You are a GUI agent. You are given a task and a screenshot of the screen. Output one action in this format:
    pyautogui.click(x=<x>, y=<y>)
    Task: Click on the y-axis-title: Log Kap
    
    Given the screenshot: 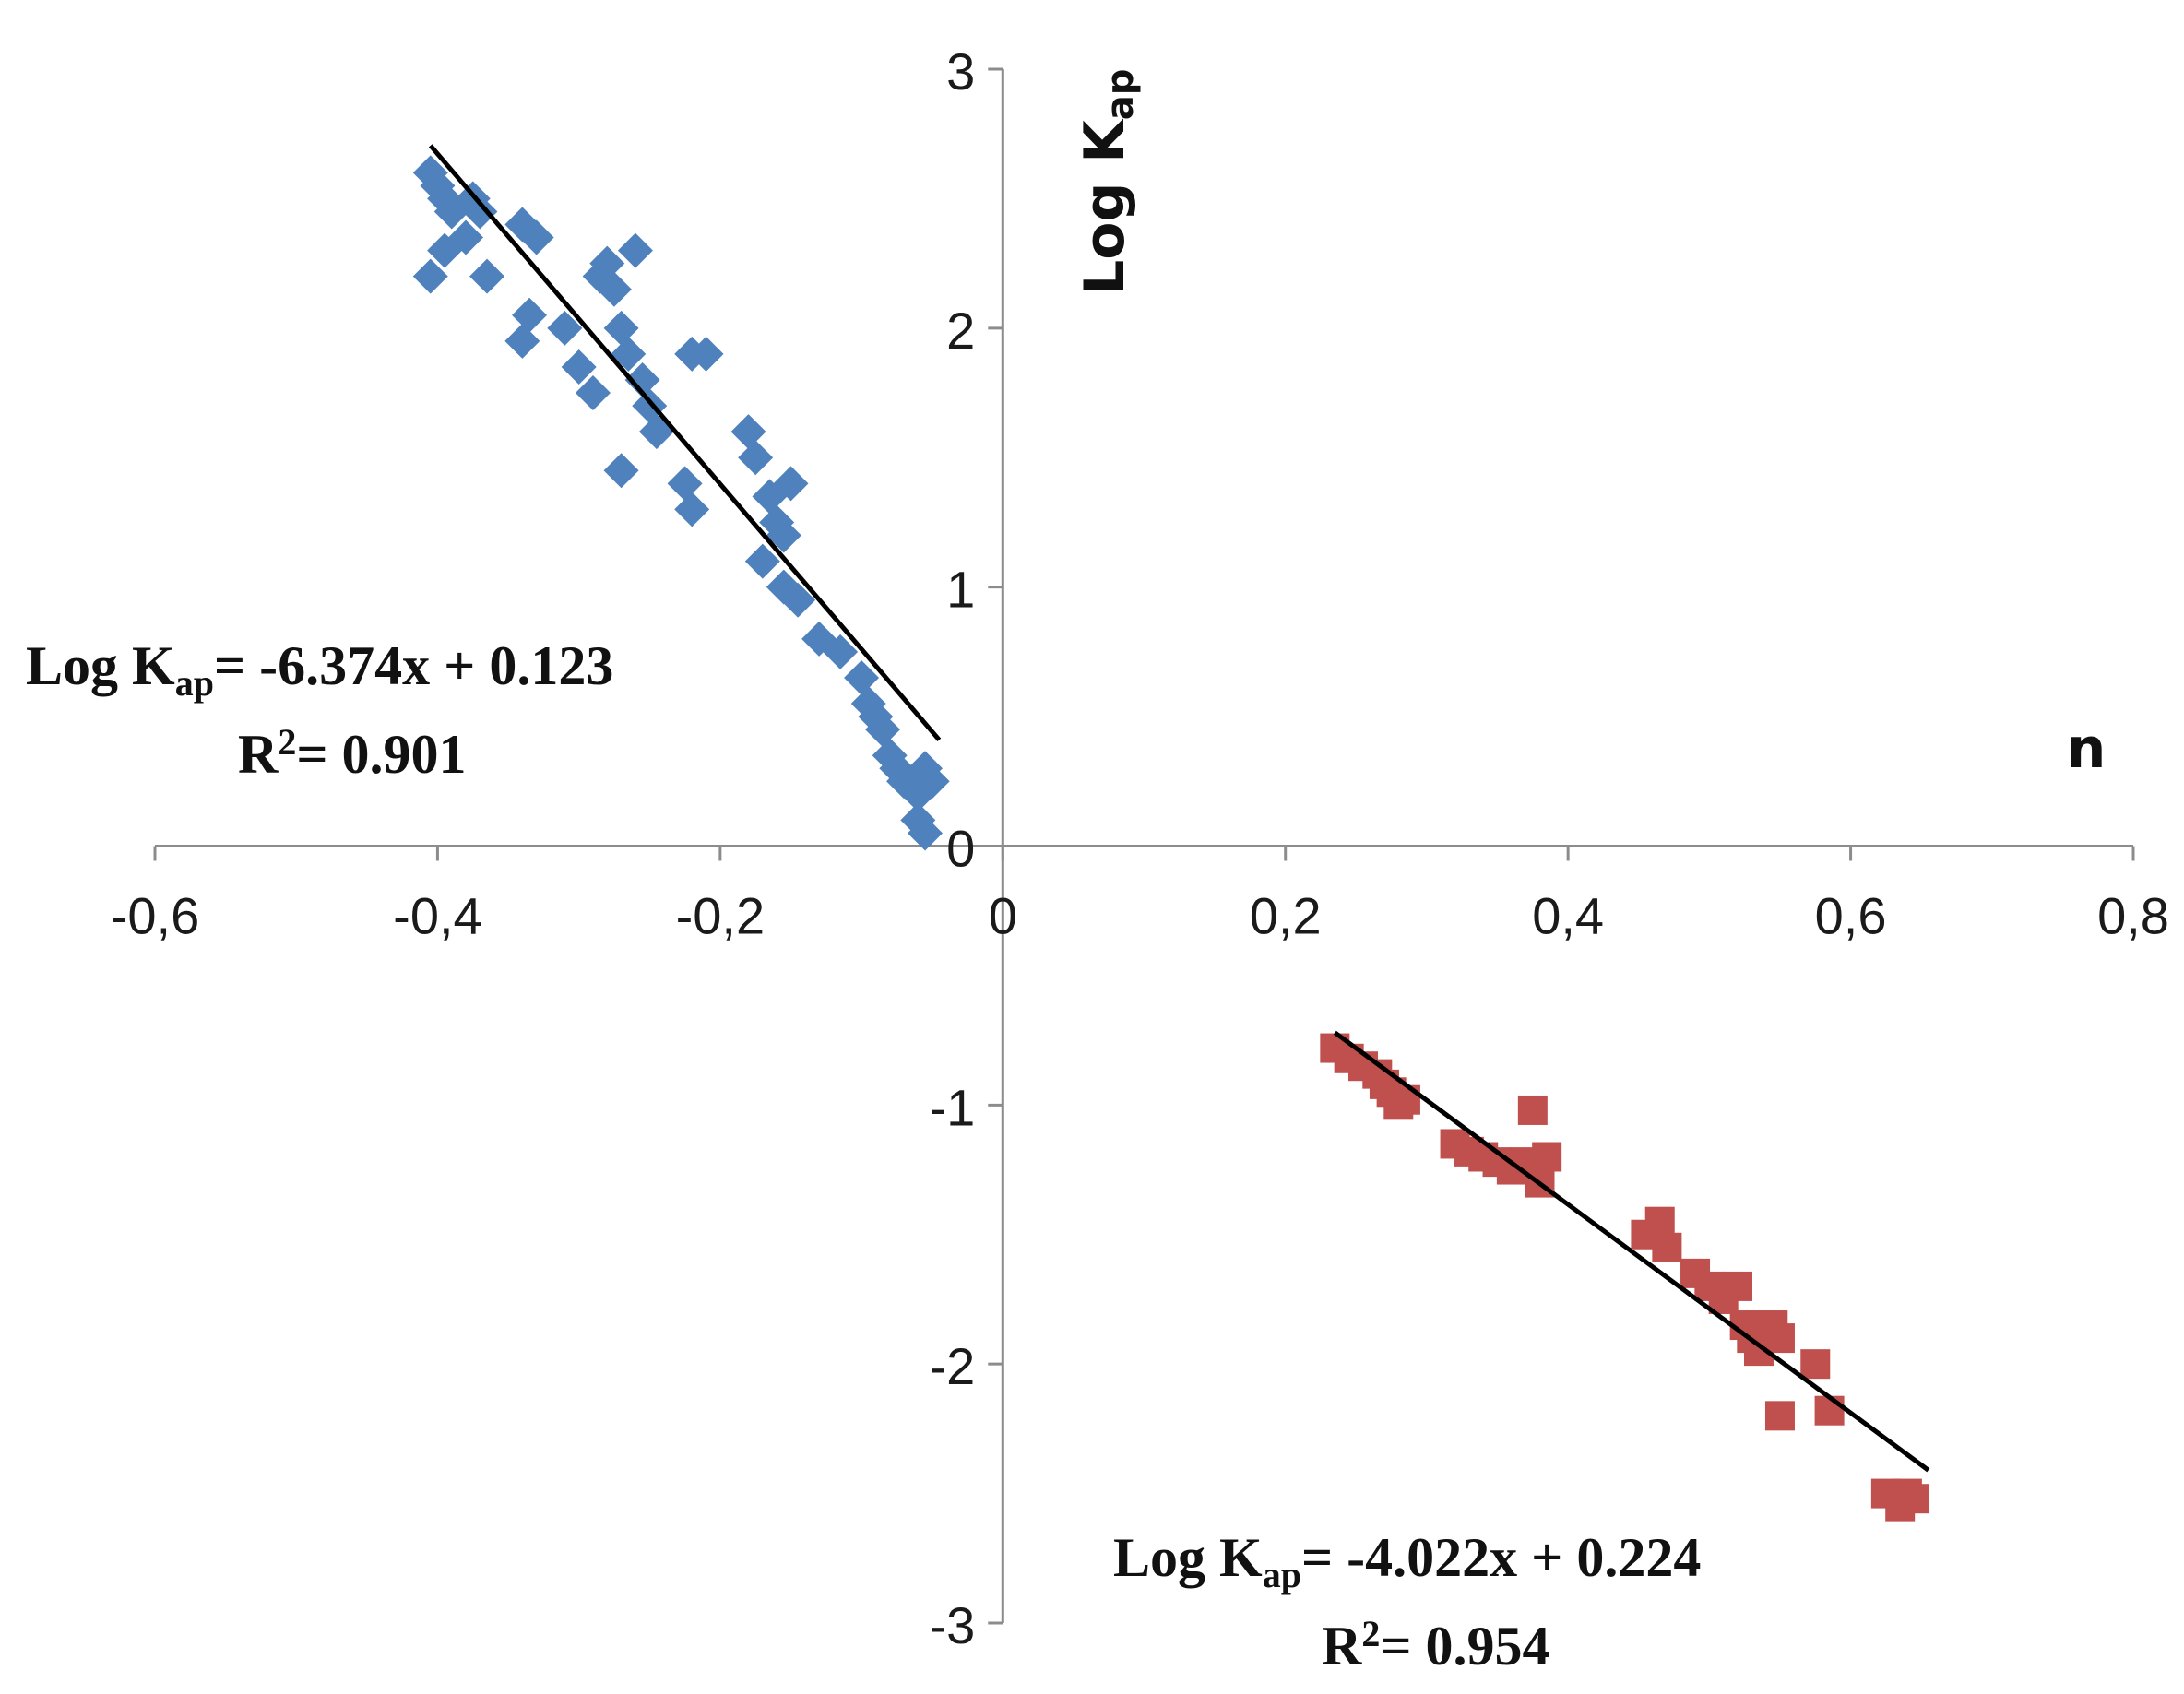 What is the action you would take?
    pyautogui.click(x=1107, y=182)
    